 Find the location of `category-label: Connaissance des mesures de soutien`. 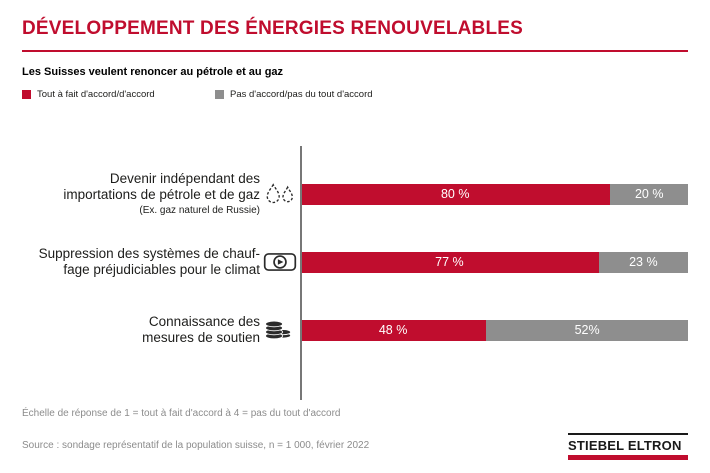

category-label: Connaissance des mesures de soutien is located at coordinates (201, 329).